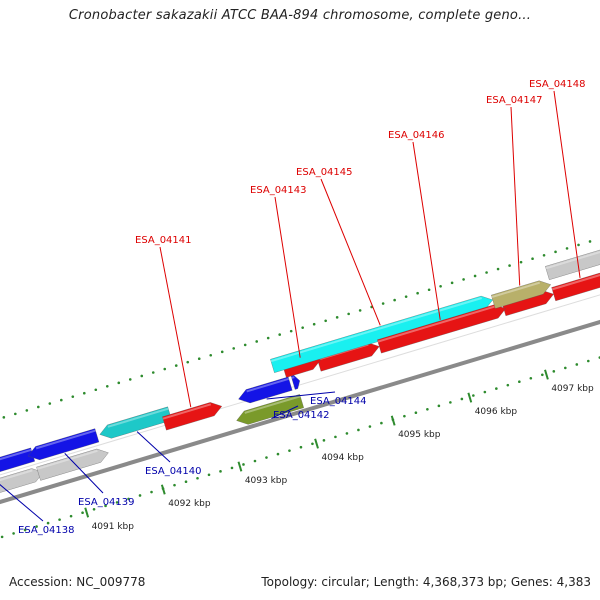 The image size is (600, 600). What do you see at coordinates (342, 458) in the screenshot?
I see `scale-label: 4094 kbp` at bounding box center [342, 458].